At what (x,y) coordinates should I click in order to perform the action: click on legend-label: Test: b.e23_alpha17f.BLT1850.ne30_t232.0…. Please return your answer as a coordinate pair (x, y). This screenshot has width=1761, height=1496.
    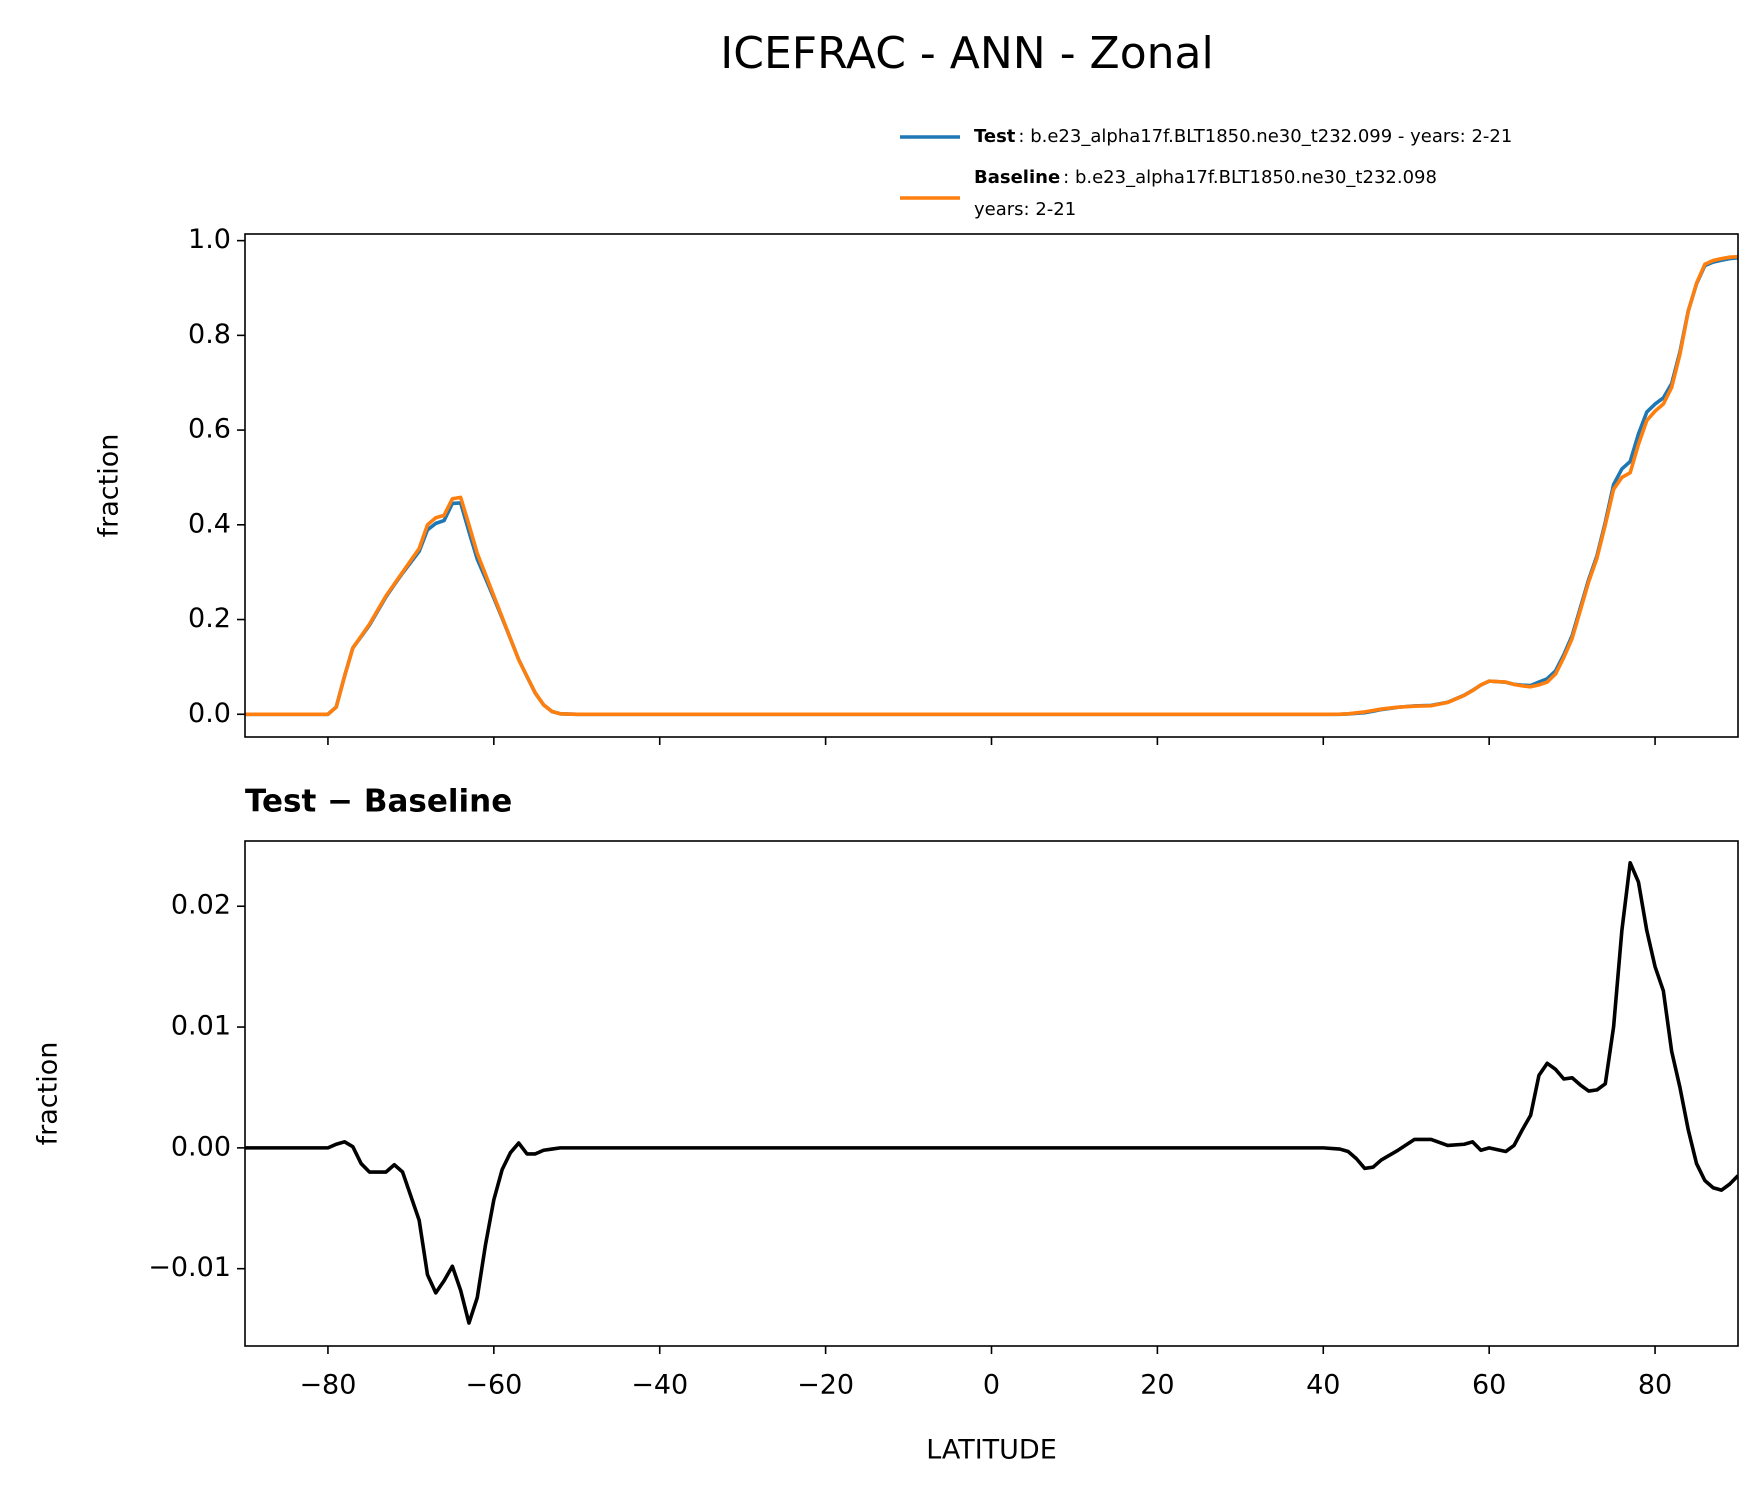
    Looking at the image, I should click on (1243, 136).